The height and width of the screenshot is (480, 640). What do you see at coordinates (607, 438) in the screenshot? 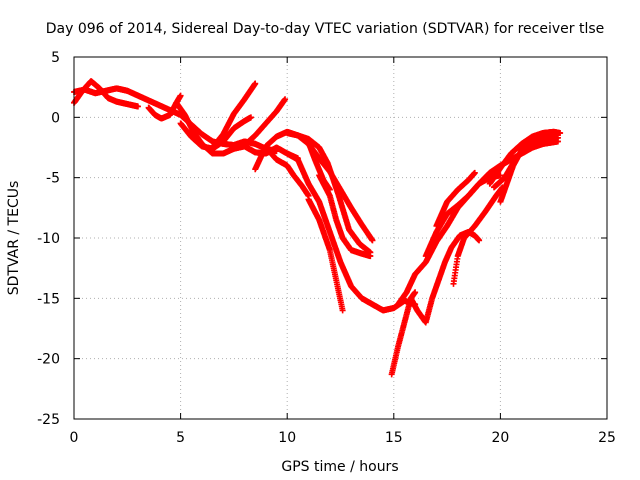
I see `x-tick-label: 25` at bounding box center [607, 438].